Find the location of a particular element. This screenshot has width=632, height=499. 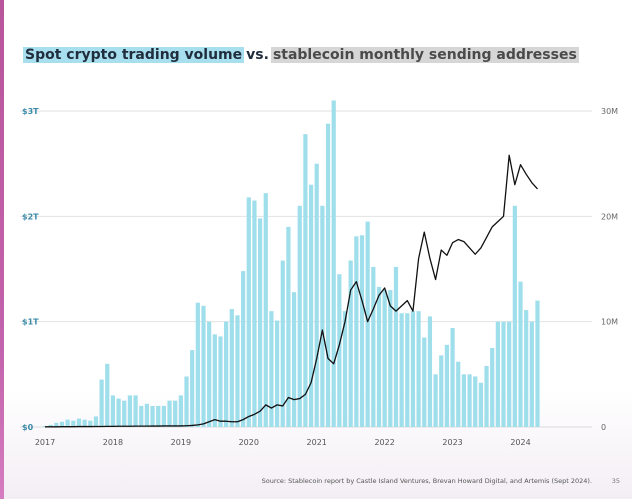

x-tick-label: 2020 is located at coordinates (249, 442).